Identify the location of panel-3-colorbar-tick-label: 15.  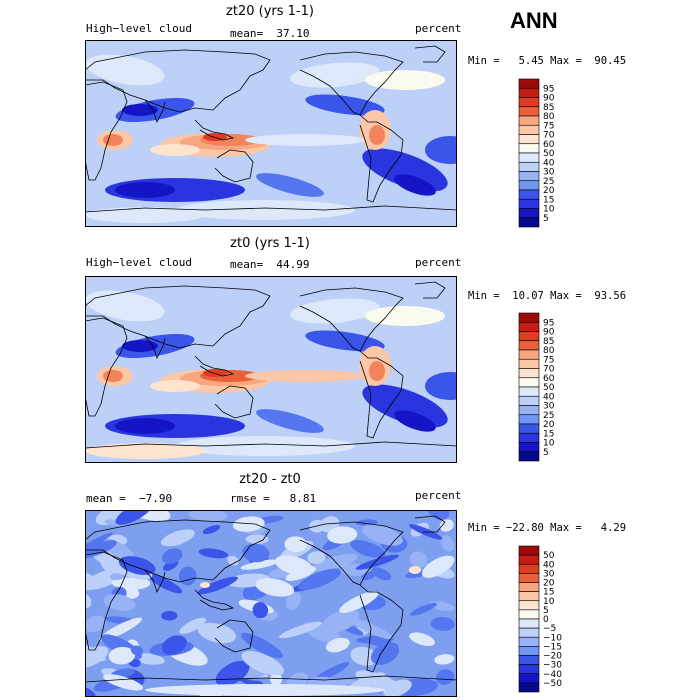
(548, 593).